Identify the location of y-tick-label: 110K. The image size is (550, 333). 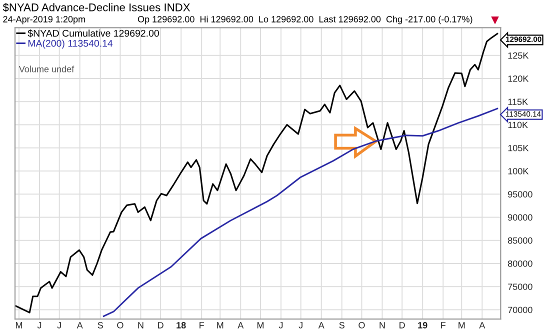
(518, 125).